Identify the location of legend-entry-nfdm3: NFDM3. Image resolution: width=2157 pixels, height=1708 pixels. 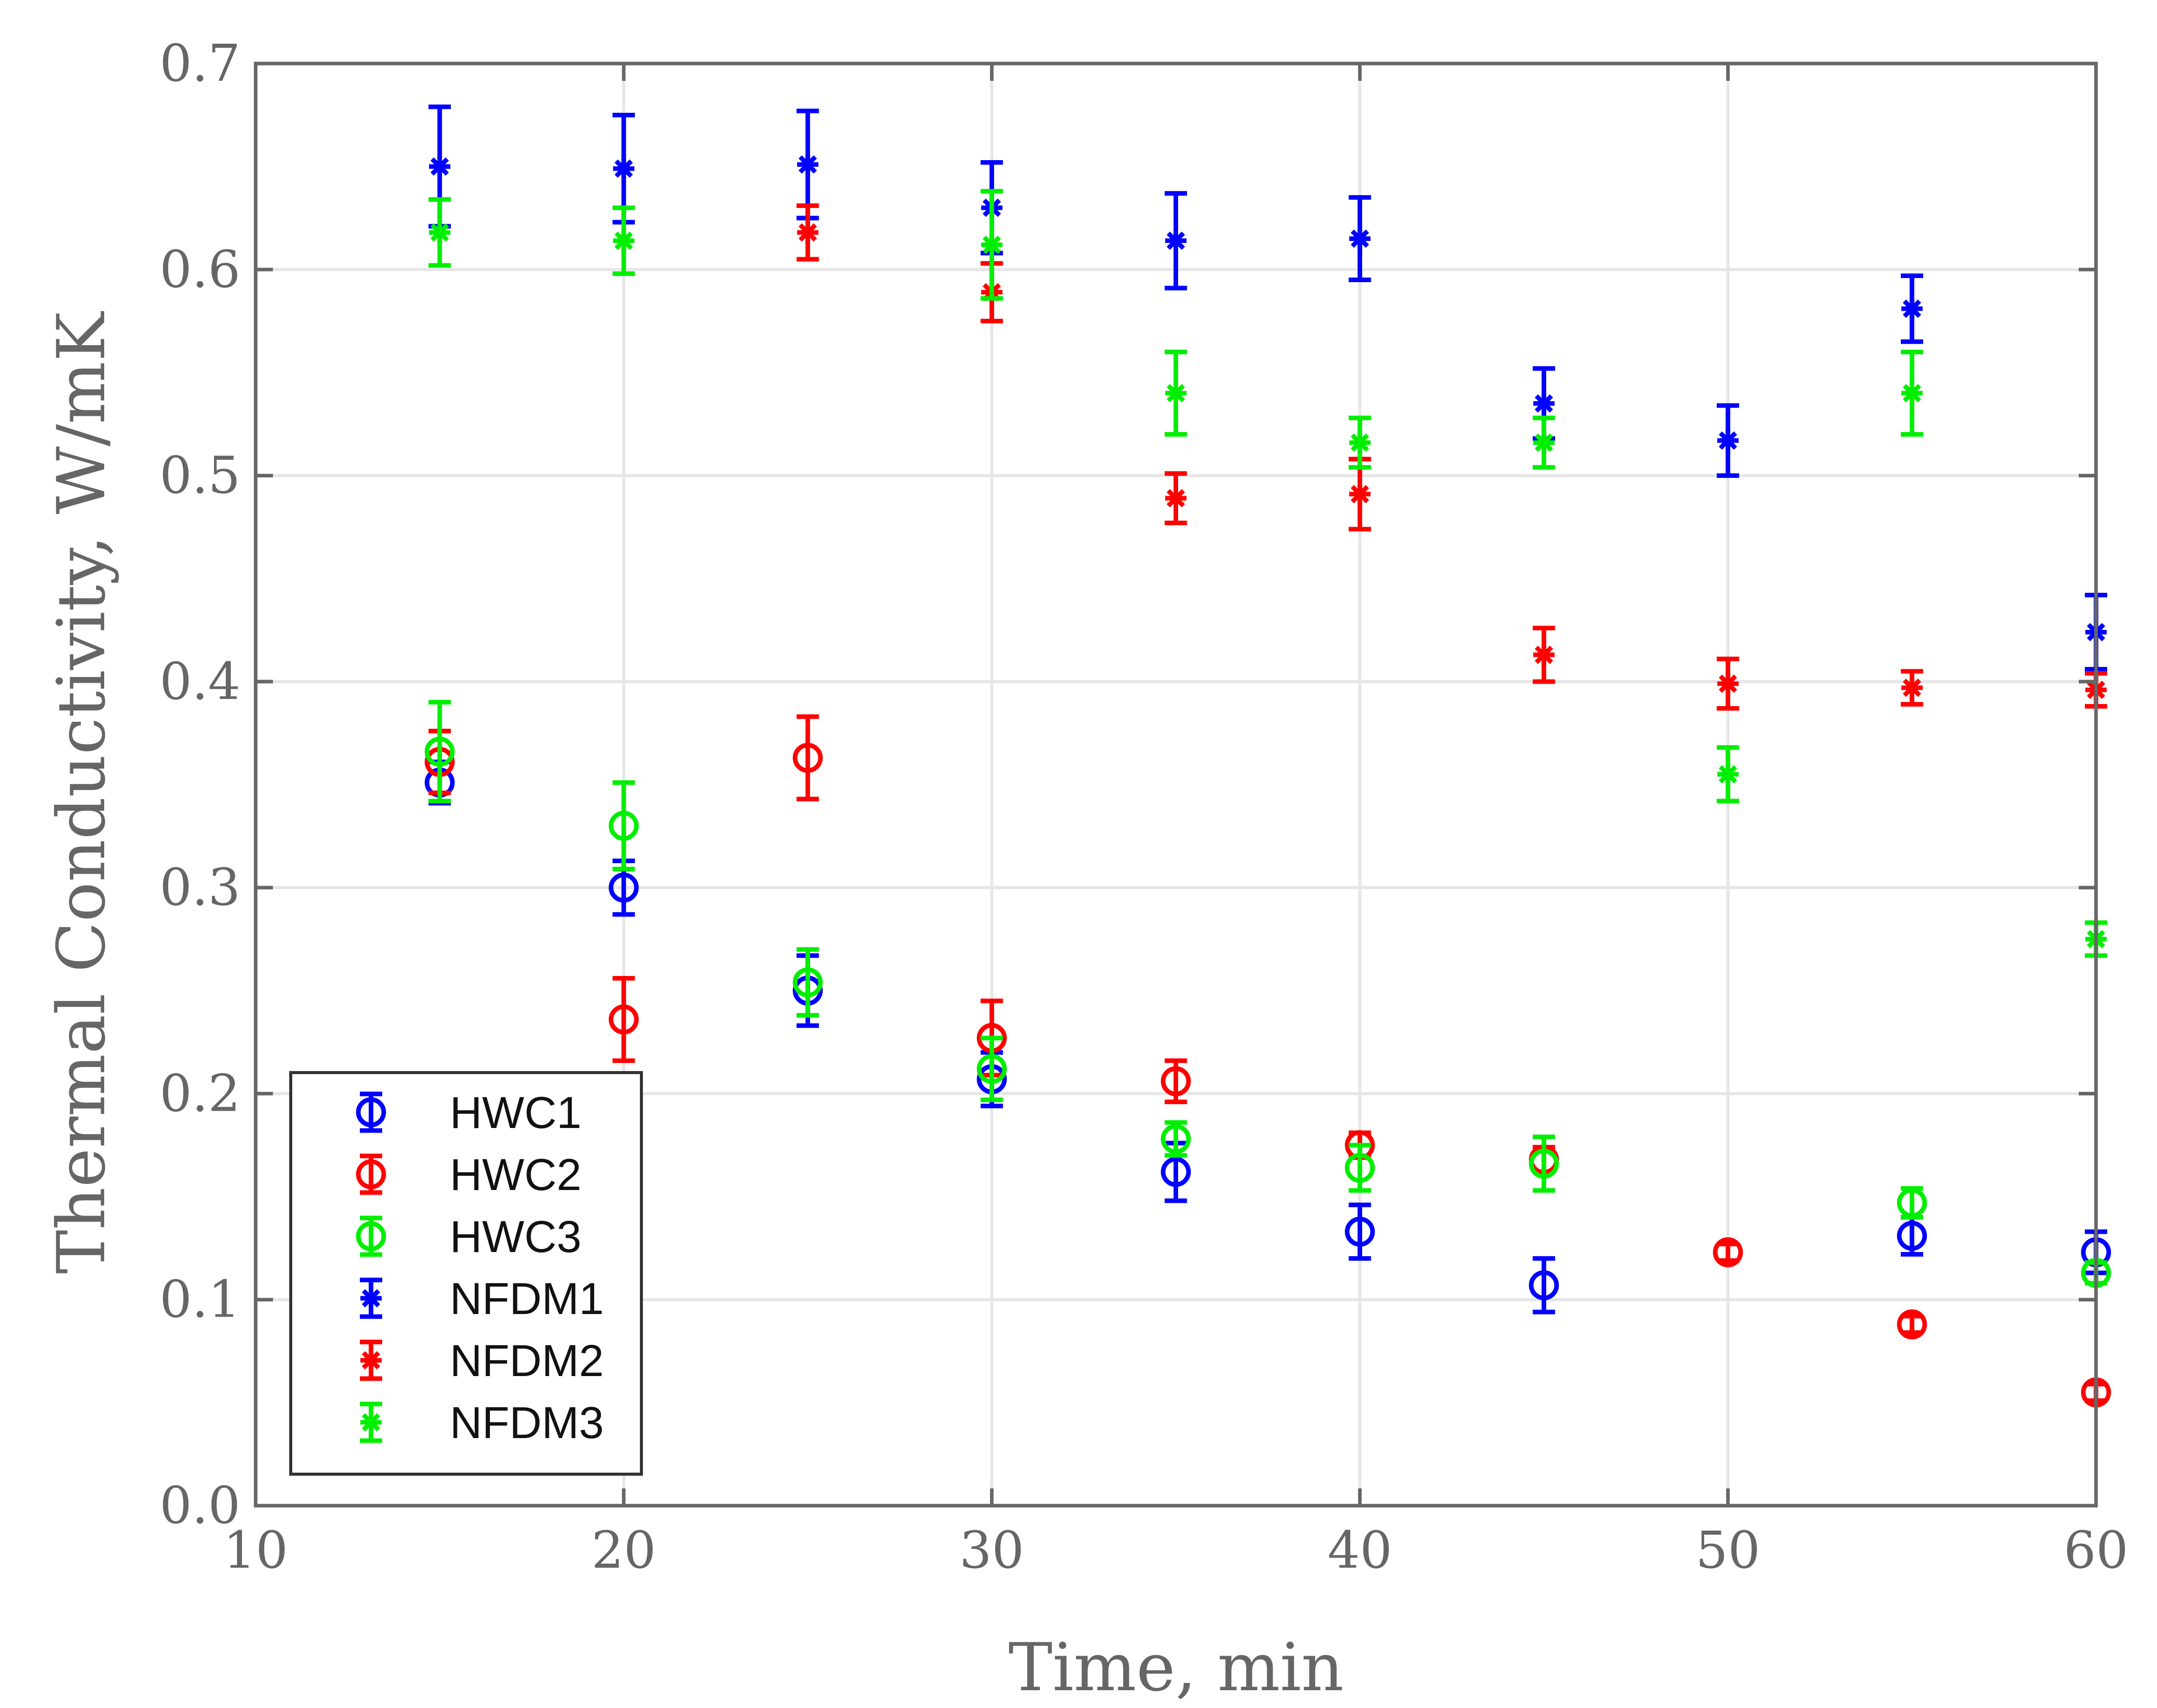
(482, 1422).